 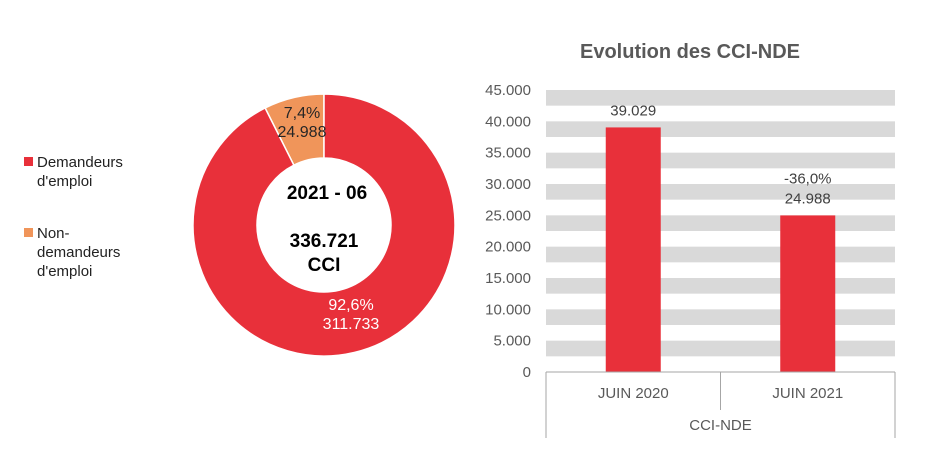 I want to click on legend-label-line: Demandeurs, so click(x=73, y=162).